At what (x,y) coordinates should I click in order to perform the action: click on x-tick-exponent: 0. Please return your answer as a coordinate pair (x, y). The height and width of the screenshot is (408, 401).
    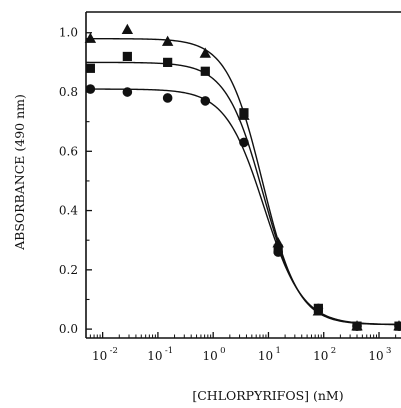
    Looking at the image, I should click on (222, 351).